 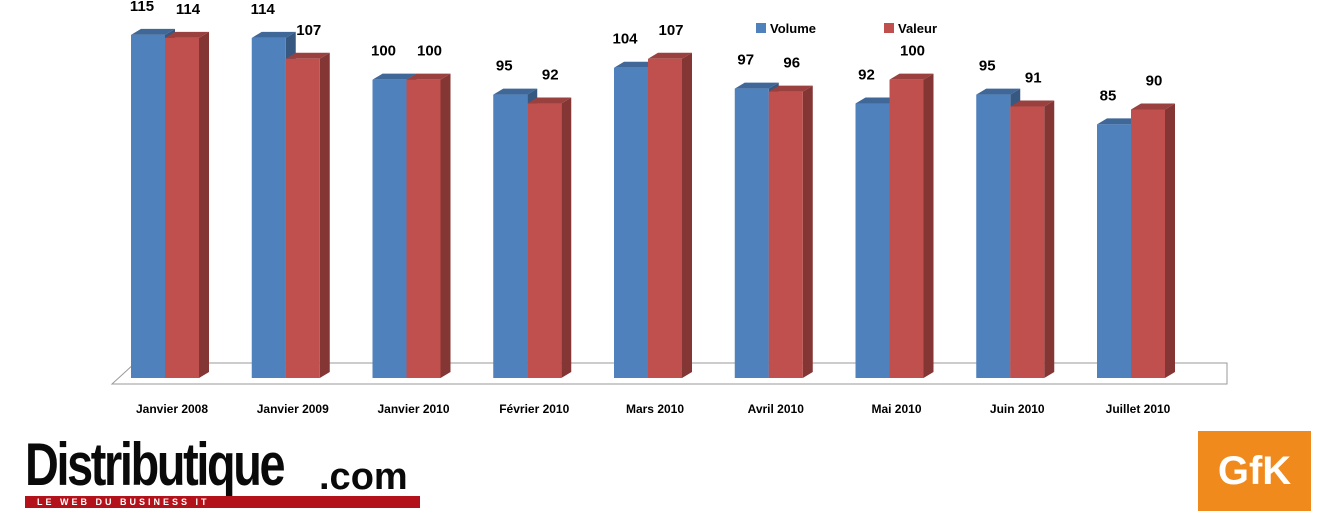 I want to click on x-tick-label: Janvier 2010, so click(x=413, y=409).